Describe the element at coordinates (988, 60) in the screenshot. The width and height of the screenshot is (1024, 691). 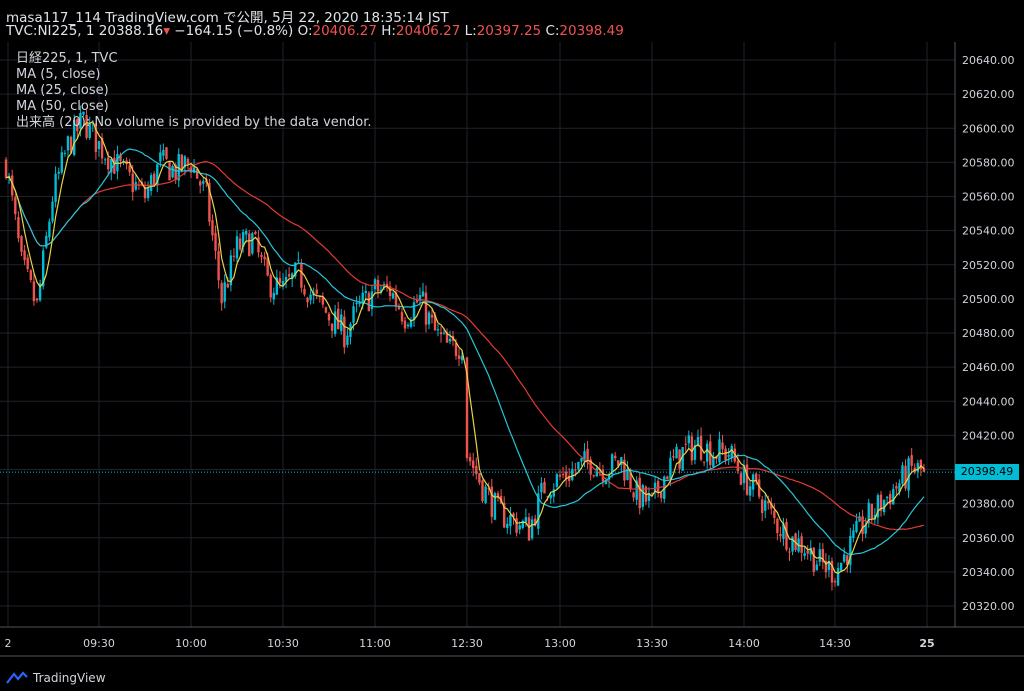
I see `y-tick-label: 20640.00` at that location.